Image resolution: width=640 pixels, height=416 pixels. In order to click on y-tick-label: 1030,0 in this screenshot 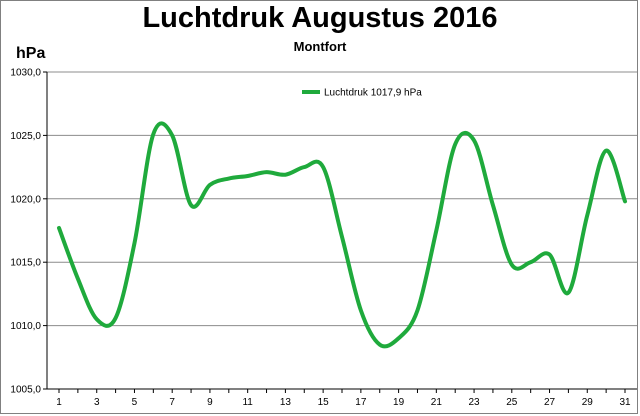, I will do `click(25, 73)`.